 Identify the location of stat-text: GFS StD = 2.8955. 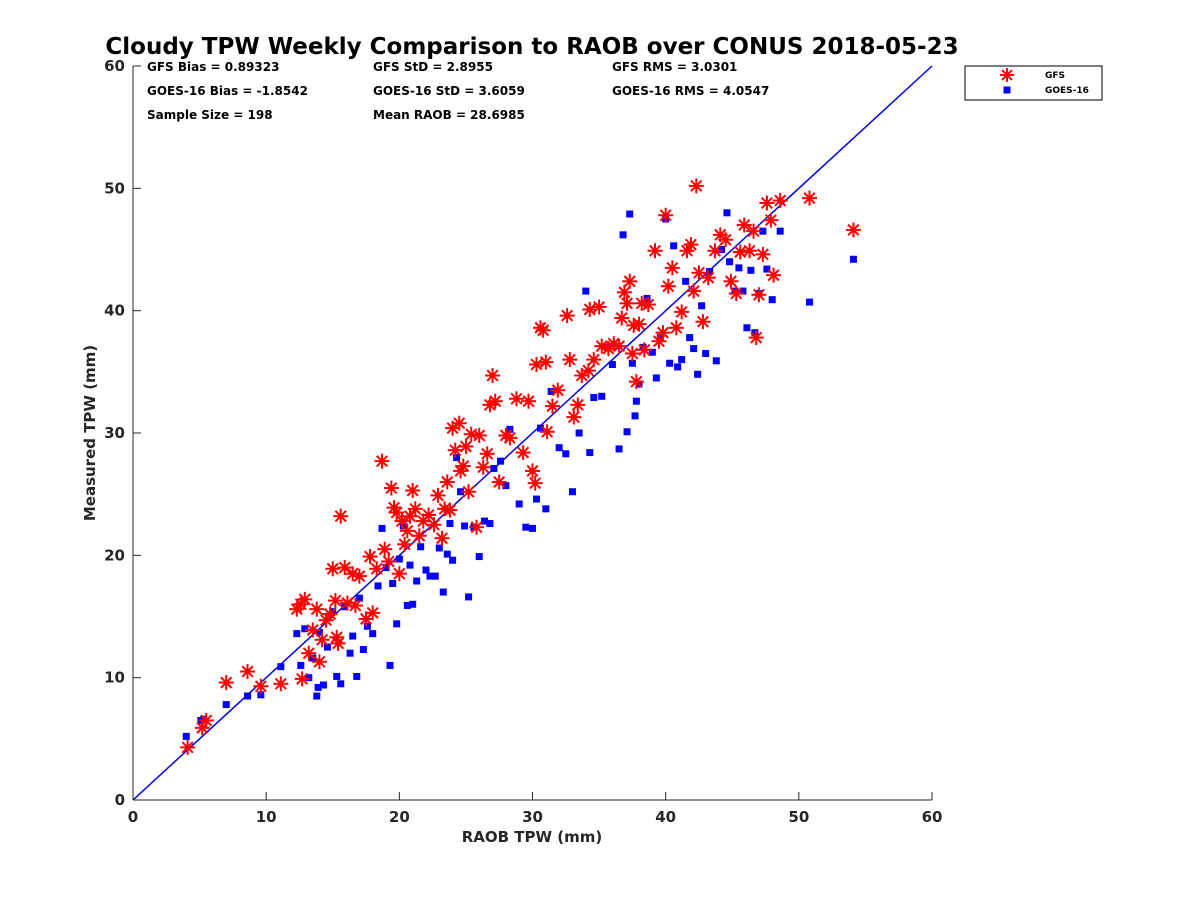
(433, 67).